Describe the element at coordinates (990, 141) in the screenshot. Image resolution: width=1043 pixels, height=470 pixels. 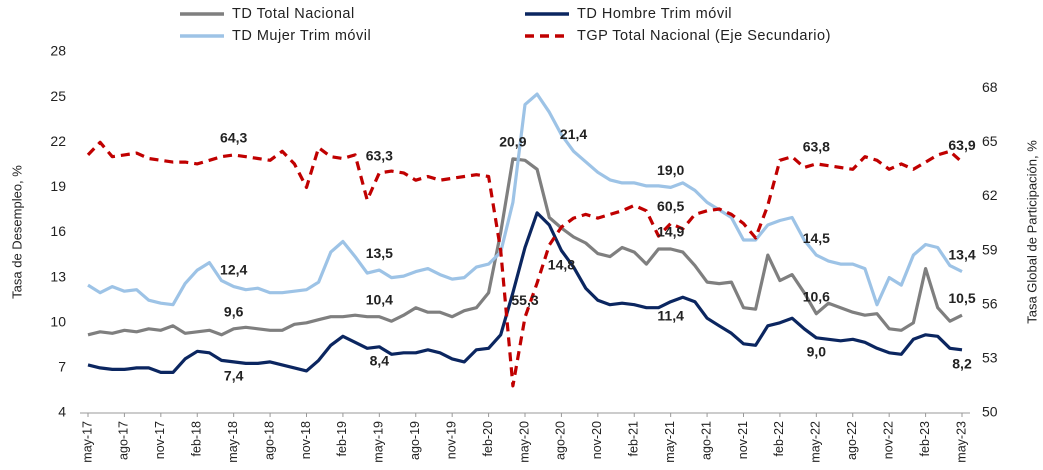
I see `y2-tick-label: 65` at that location.